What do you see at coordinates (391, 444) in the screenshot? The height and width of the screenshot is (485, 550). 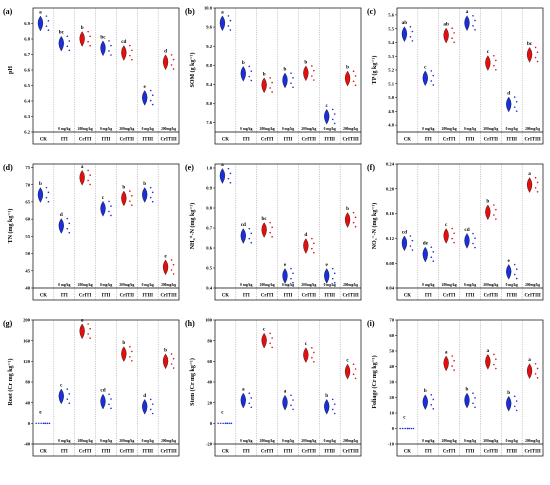 I see `y-tick-label: -10` at bounding box center [391, 444].